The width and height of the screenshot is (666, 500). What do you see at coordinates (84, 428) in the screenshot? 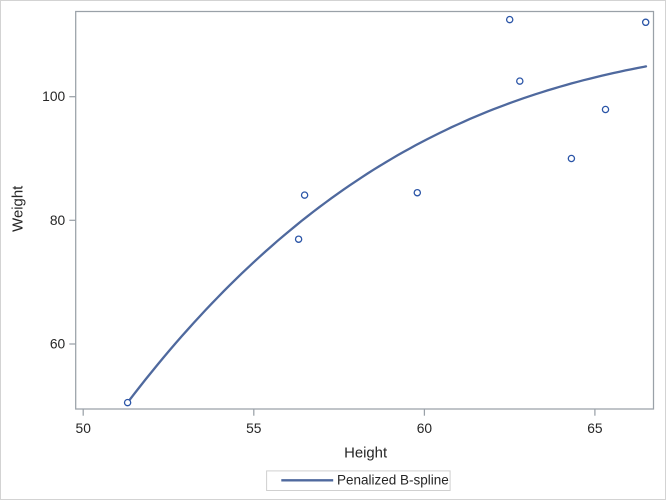
I see `svg-text: 50` at bounding box center [84, 428].